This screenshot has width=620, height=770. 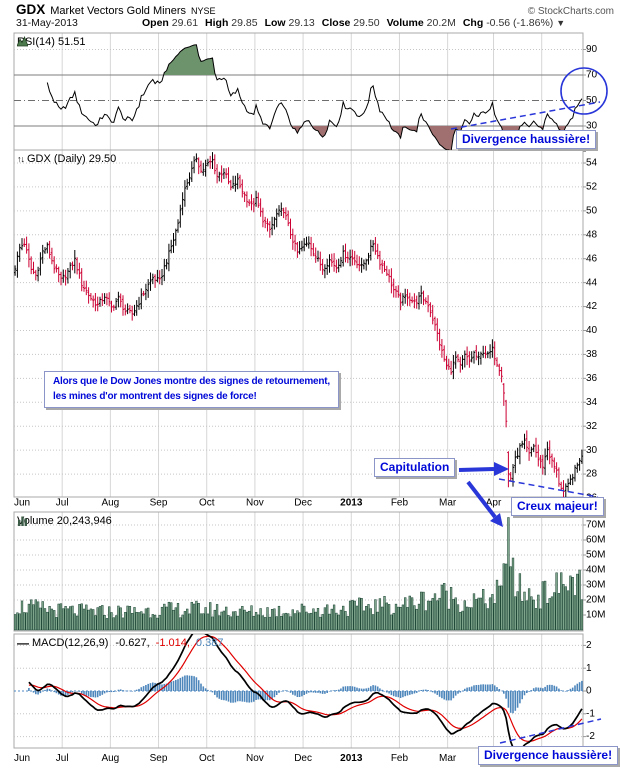 I want to click on volume-bars-icon, so click(x=22, y=521).